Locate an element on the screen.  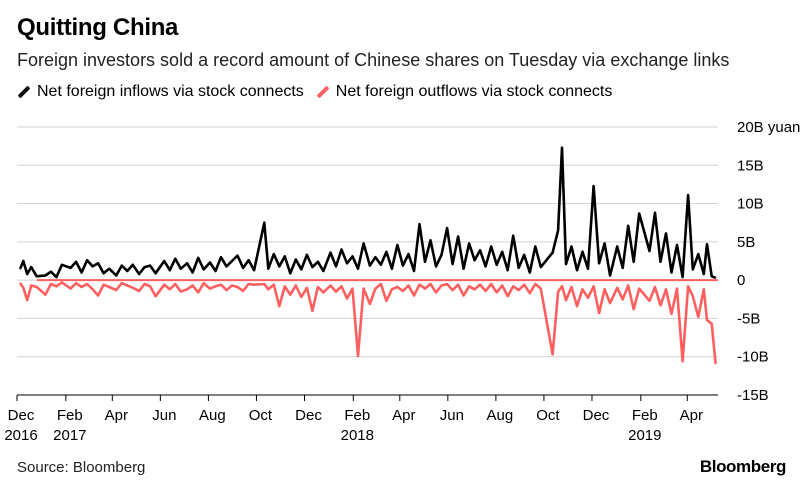
y-tick-label: 0 is located at coordinates (741, 280).